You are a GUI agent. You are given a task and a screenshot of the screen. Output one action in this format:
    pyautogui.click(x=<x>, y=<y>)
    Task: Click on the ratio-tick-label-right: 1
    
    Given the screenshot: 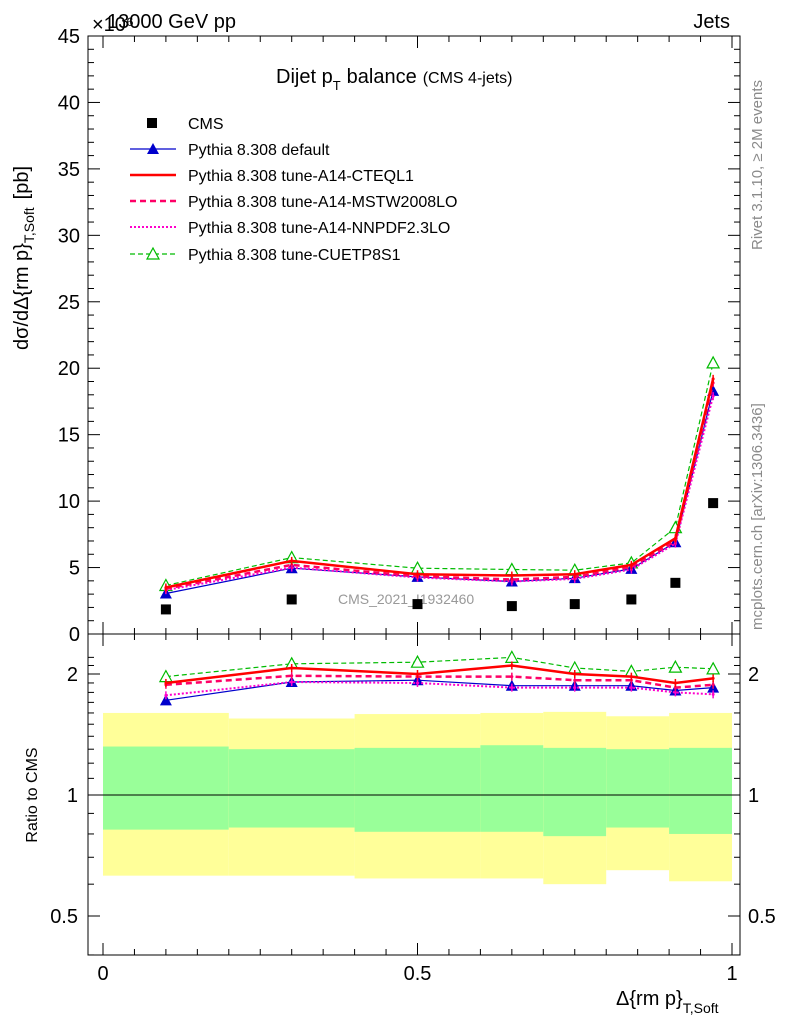 What is the action you would take?
    pyautogui.click(x=753, y=796)
    